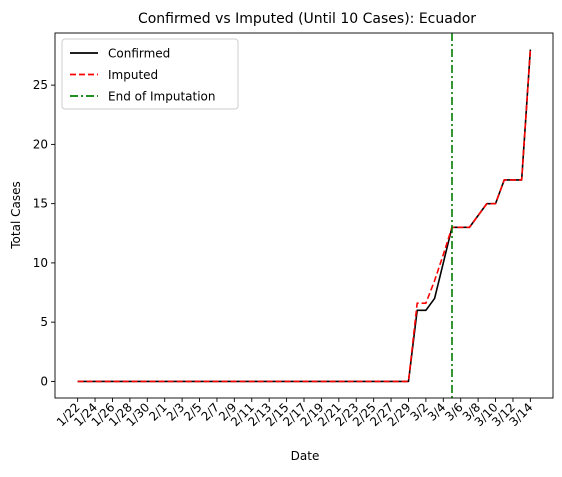 This screenshot has height=477, width=562. Describe the element at coordinates (162, 97) in the screenshot. I see `legend-label: End of Imputation` at that location.